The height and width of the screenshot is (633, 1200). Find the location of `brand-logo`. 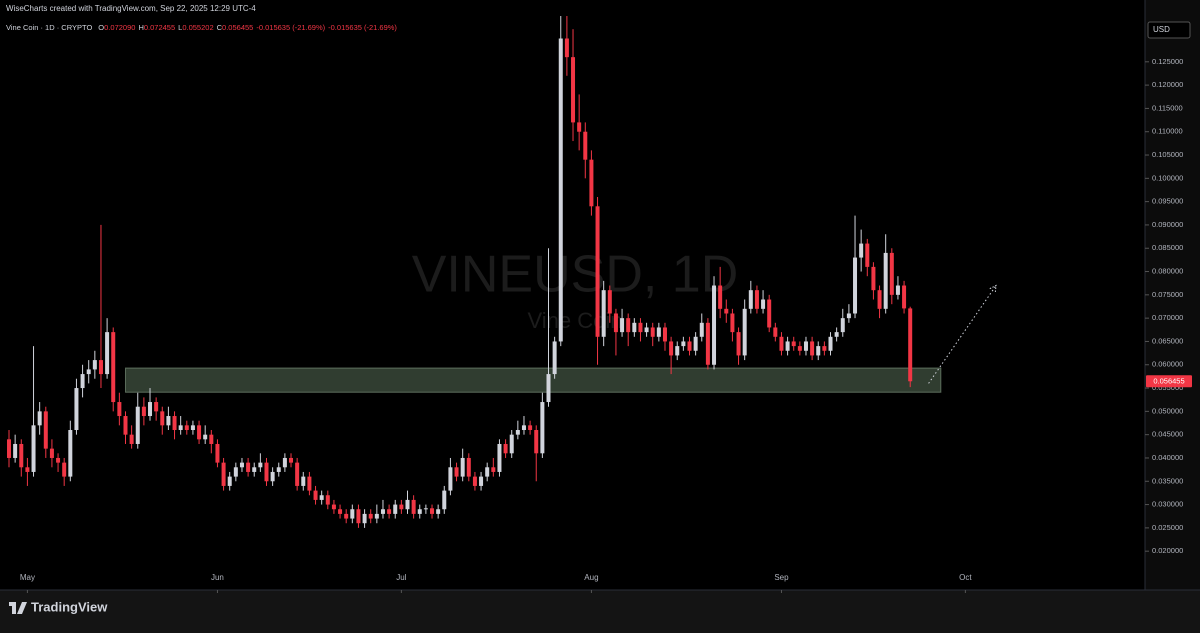

brand-logo is located at coordinates (18, 608).